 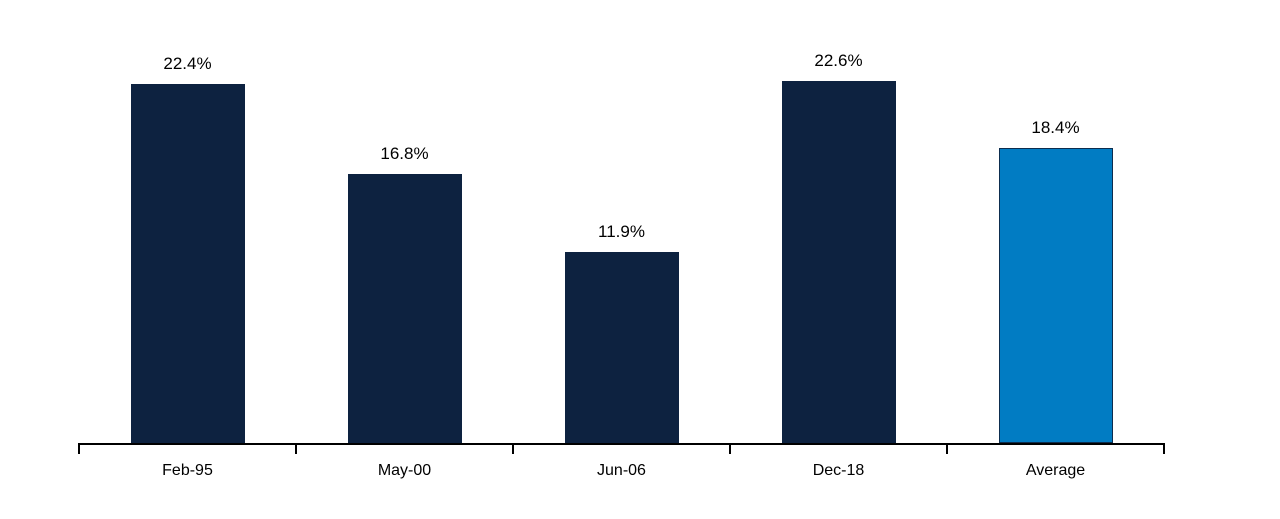 I want to click on bar-cell: 22.4%, so click(x=187, y=221).